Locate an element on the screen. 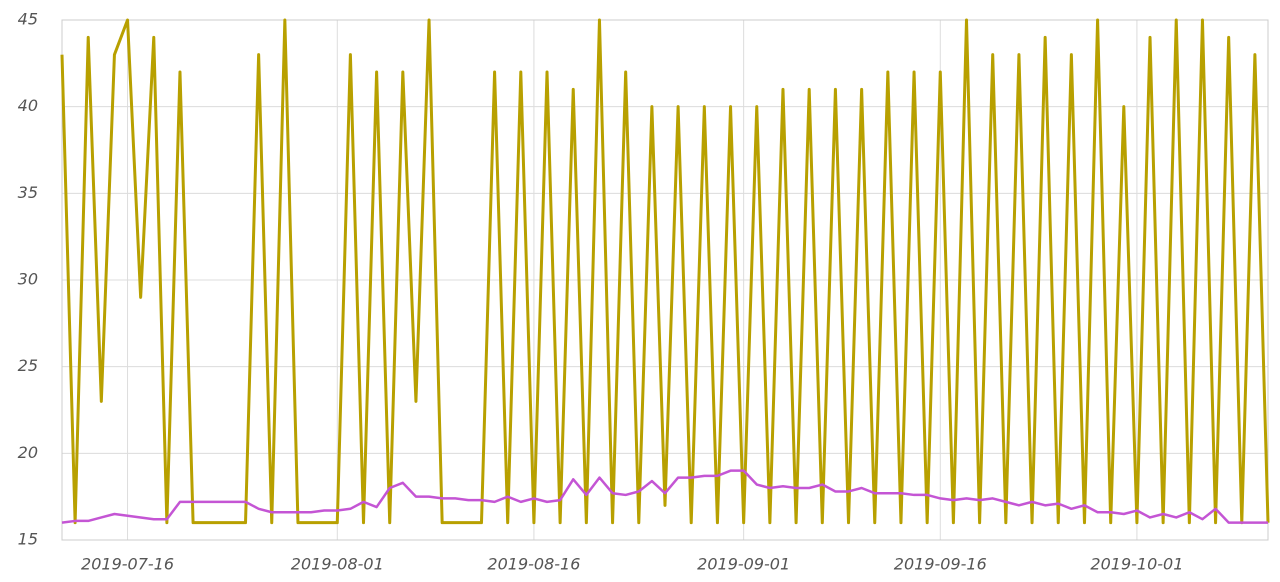  y-tick-label: 30 is located at coordinates (28, 279).